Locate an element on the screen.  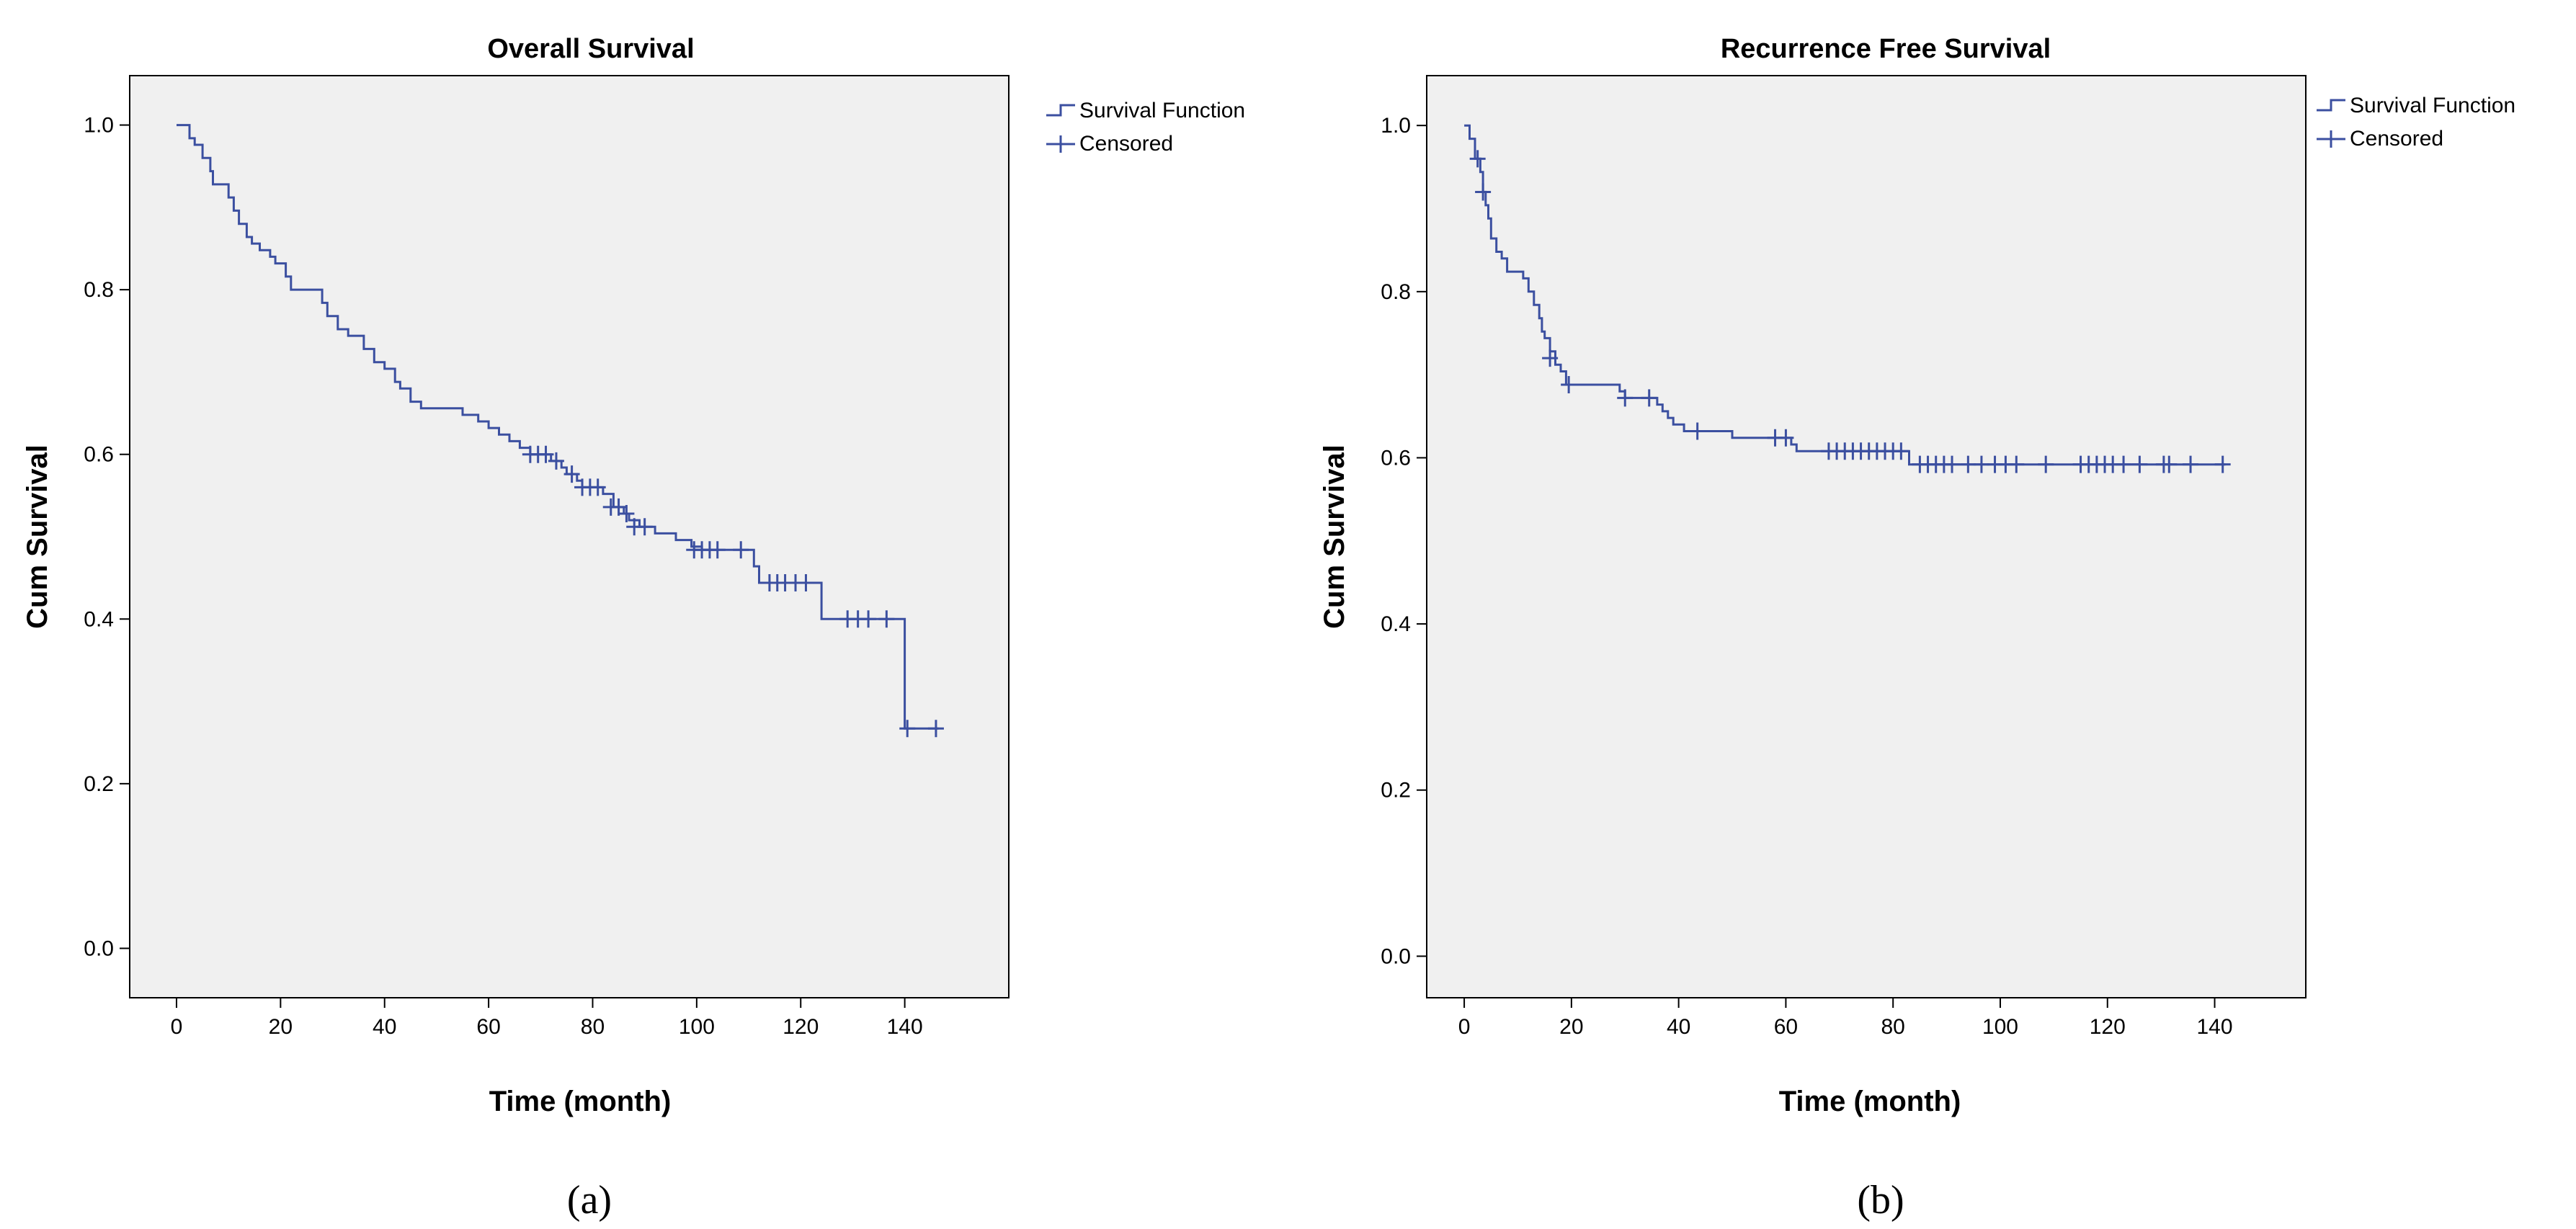
chart-a-legend-label-survival: Survival Function is located at coordinates (1162, 110).